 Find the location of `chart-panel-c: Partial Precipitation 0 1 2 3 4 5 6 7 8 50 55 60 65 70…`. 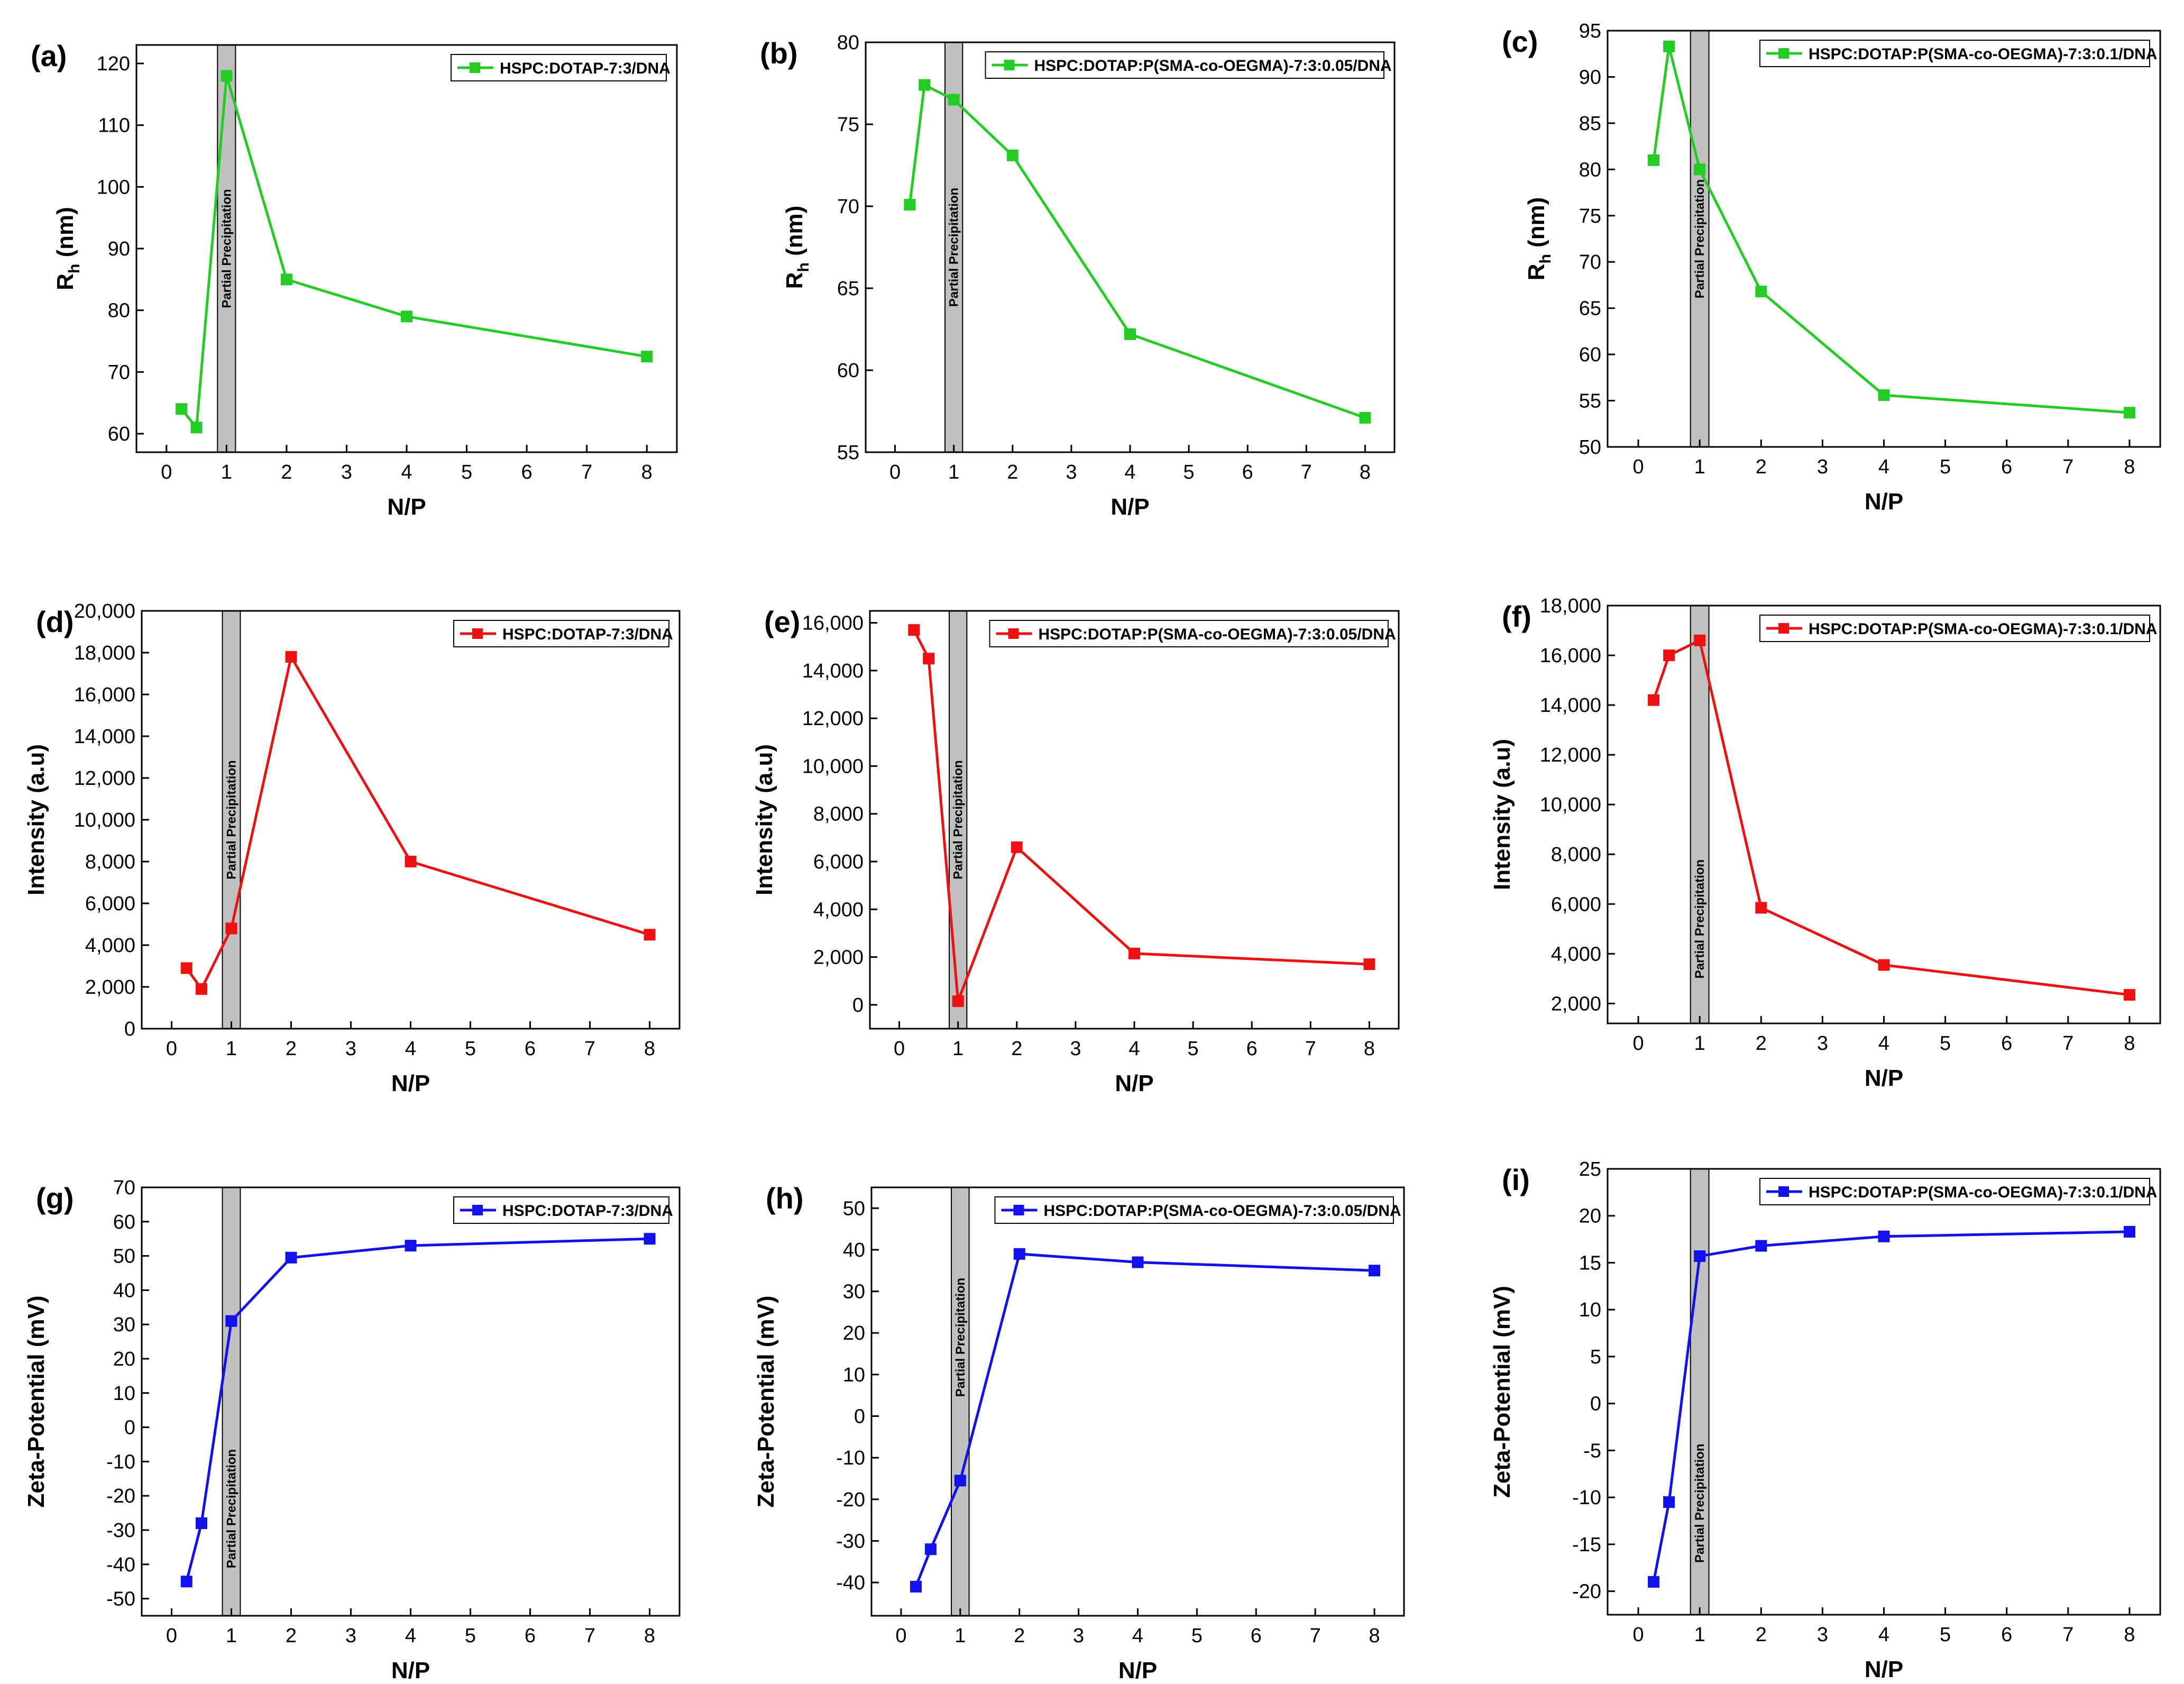

chart-panel-c: Partial Precipitation 0 1 2 3 4 5 6 7 8 50 55 60 65 70… is located at coordinates (1831, 267).